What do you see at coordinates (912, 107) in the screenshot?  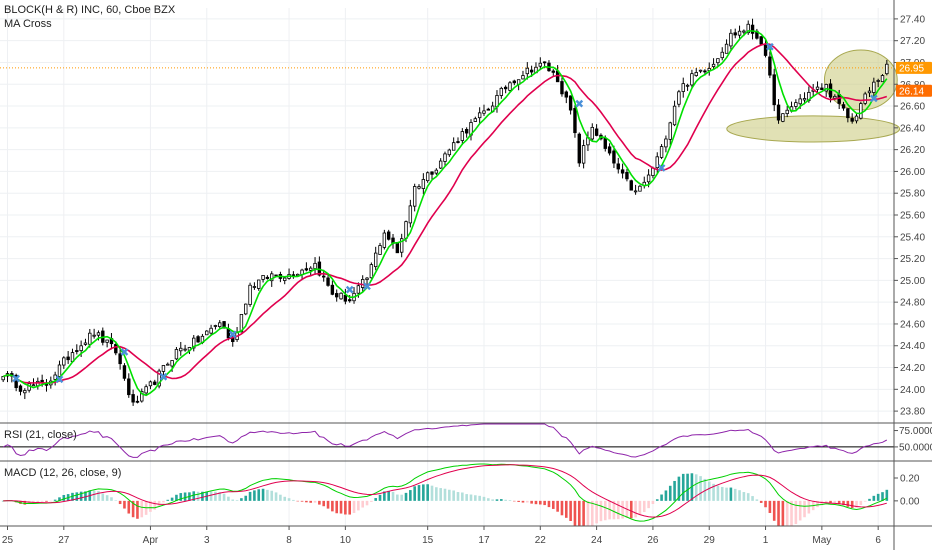 I see `price-tick-label: 26.60` at bounding box center [912, 107].